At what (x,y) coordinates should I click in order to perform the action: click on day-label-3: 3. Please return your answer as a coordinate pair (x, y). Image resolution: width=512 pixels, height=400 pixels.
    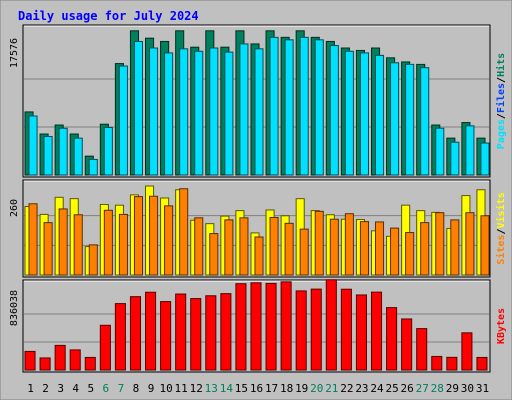
    Looking at the image, I should click on (60, 388).